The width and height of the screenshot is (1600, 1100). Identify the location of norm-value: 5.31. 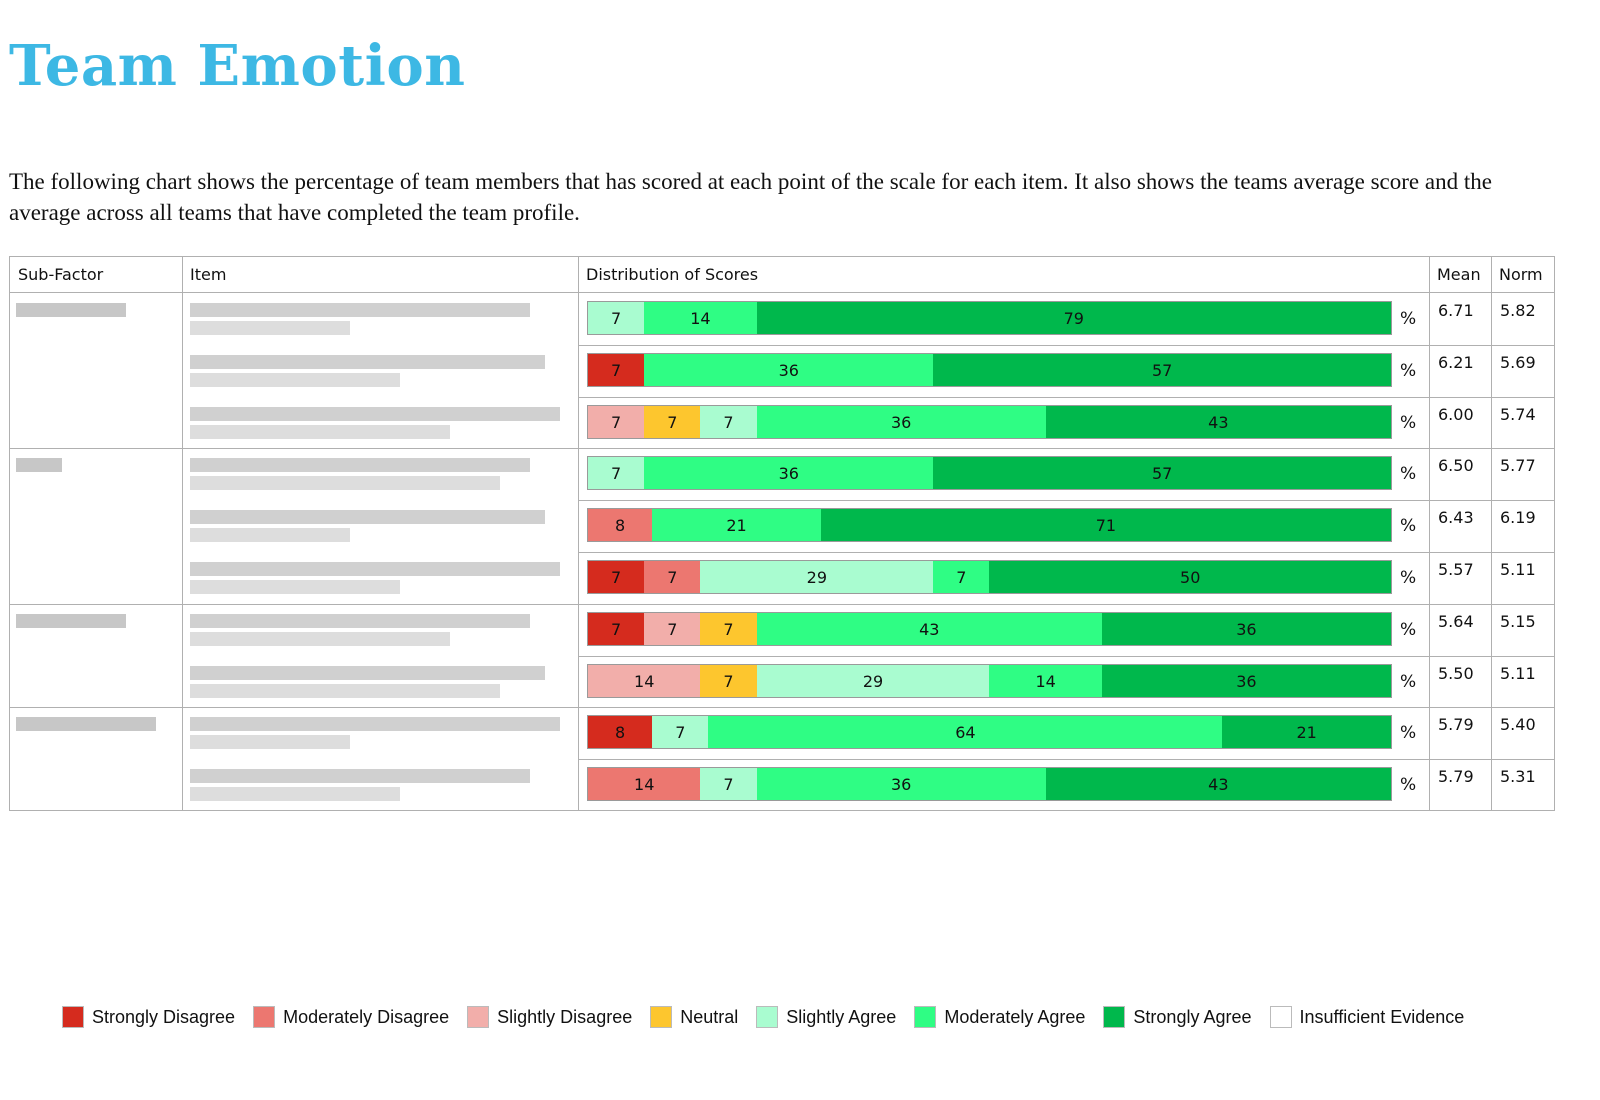
(1518, 776).